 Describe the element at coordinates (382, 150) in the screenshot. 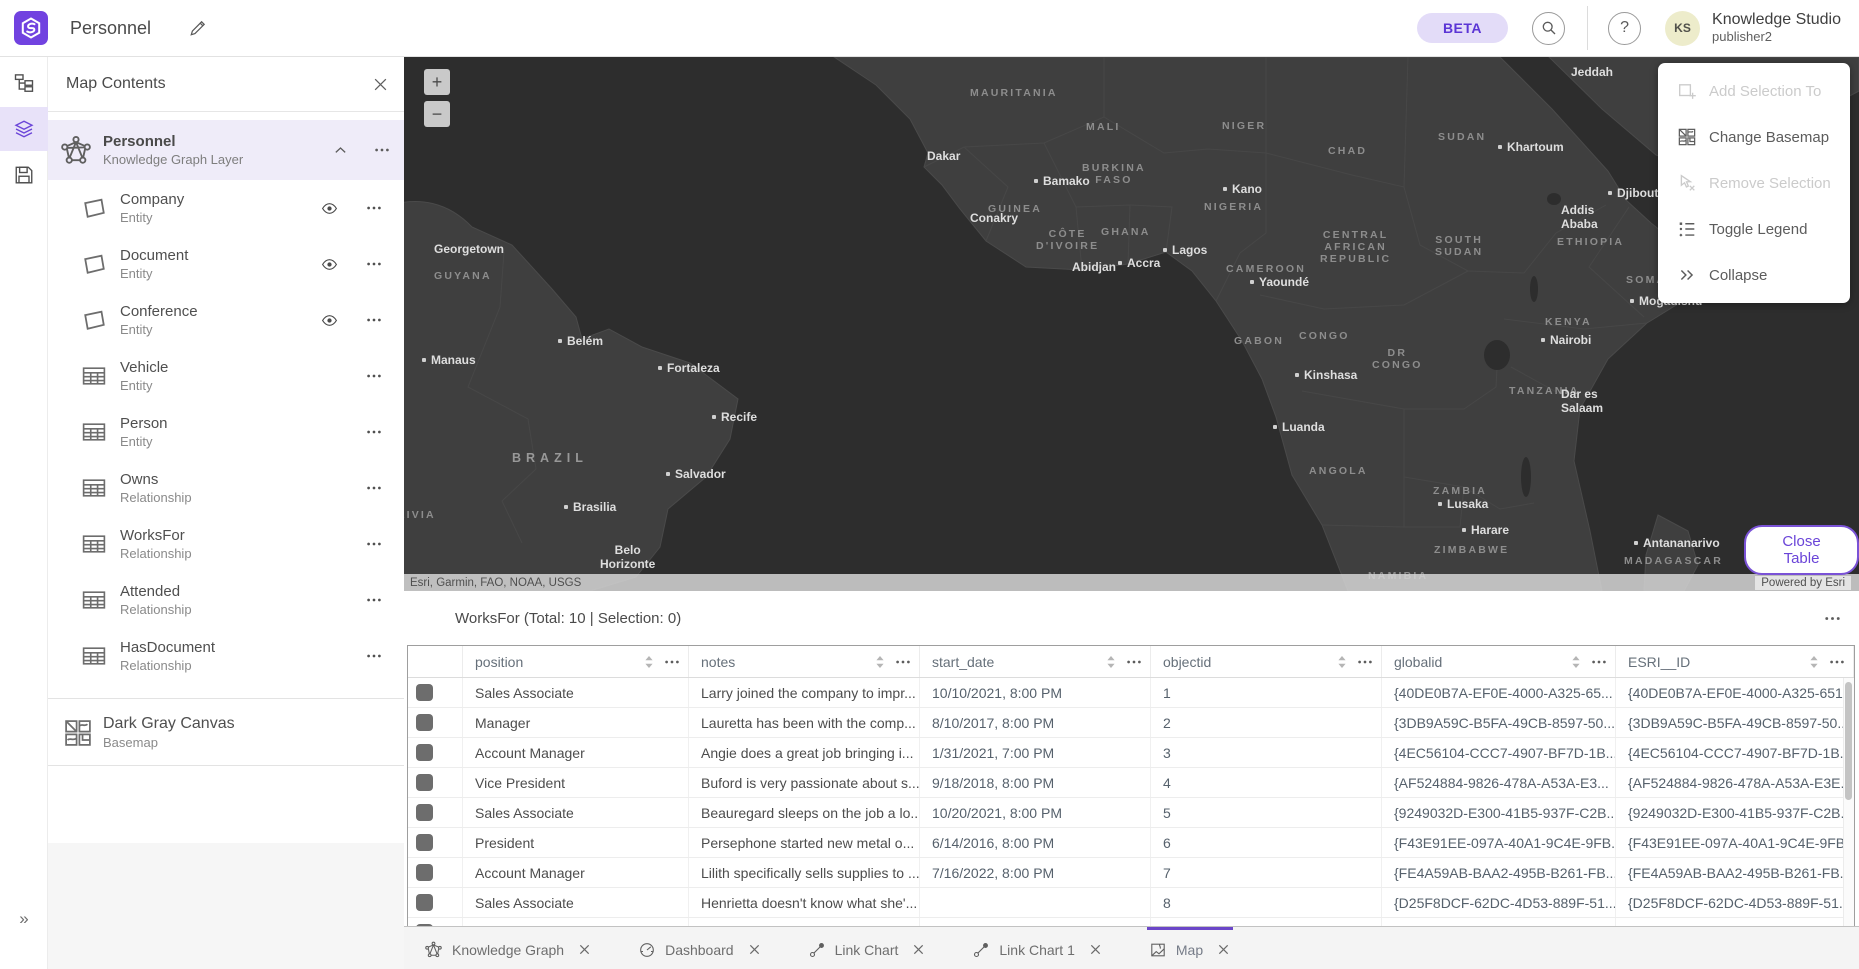

I see `group-options-icon` at that location.